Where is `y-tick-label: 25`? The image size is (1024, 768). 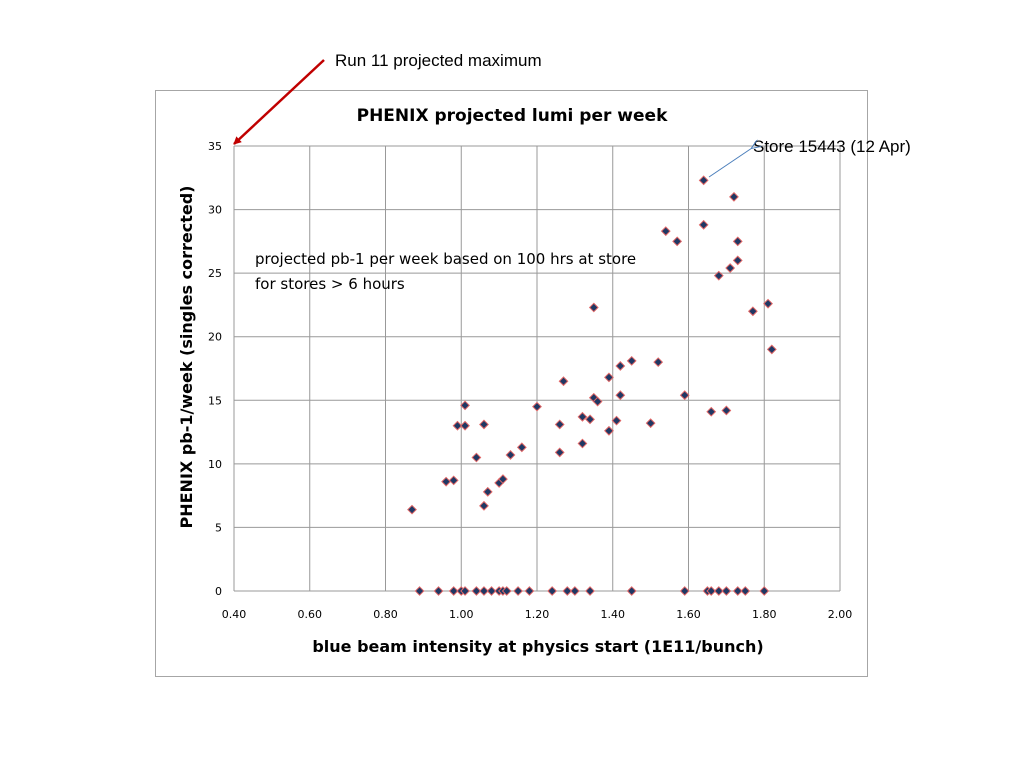 y-tick-label: 25 is located at coordinates (215, 273).